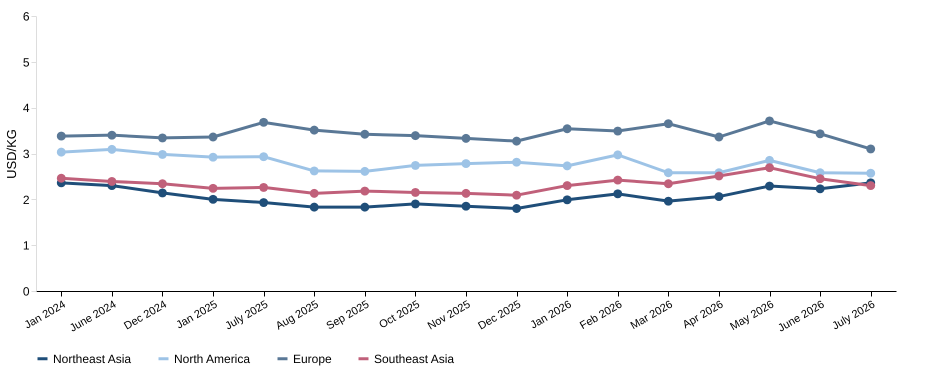  Describe the element at coordinates (500, 315) in the screenshot. I see `x-tick-label: Dec 2025` at that location.